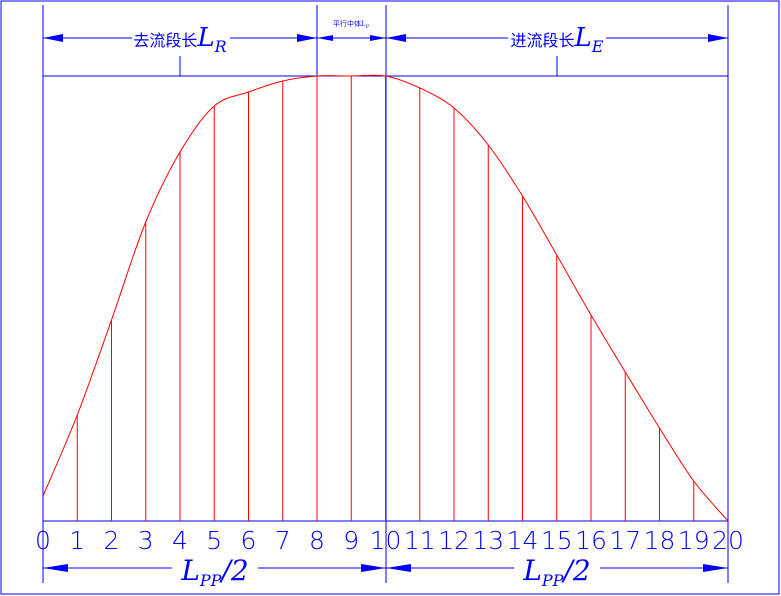 The height and width of the screenshot is (596, 781). What do you see at coordinates (386, 540) in the screenshot?
I see `station-label: 10` at bounding box center [386, 540].